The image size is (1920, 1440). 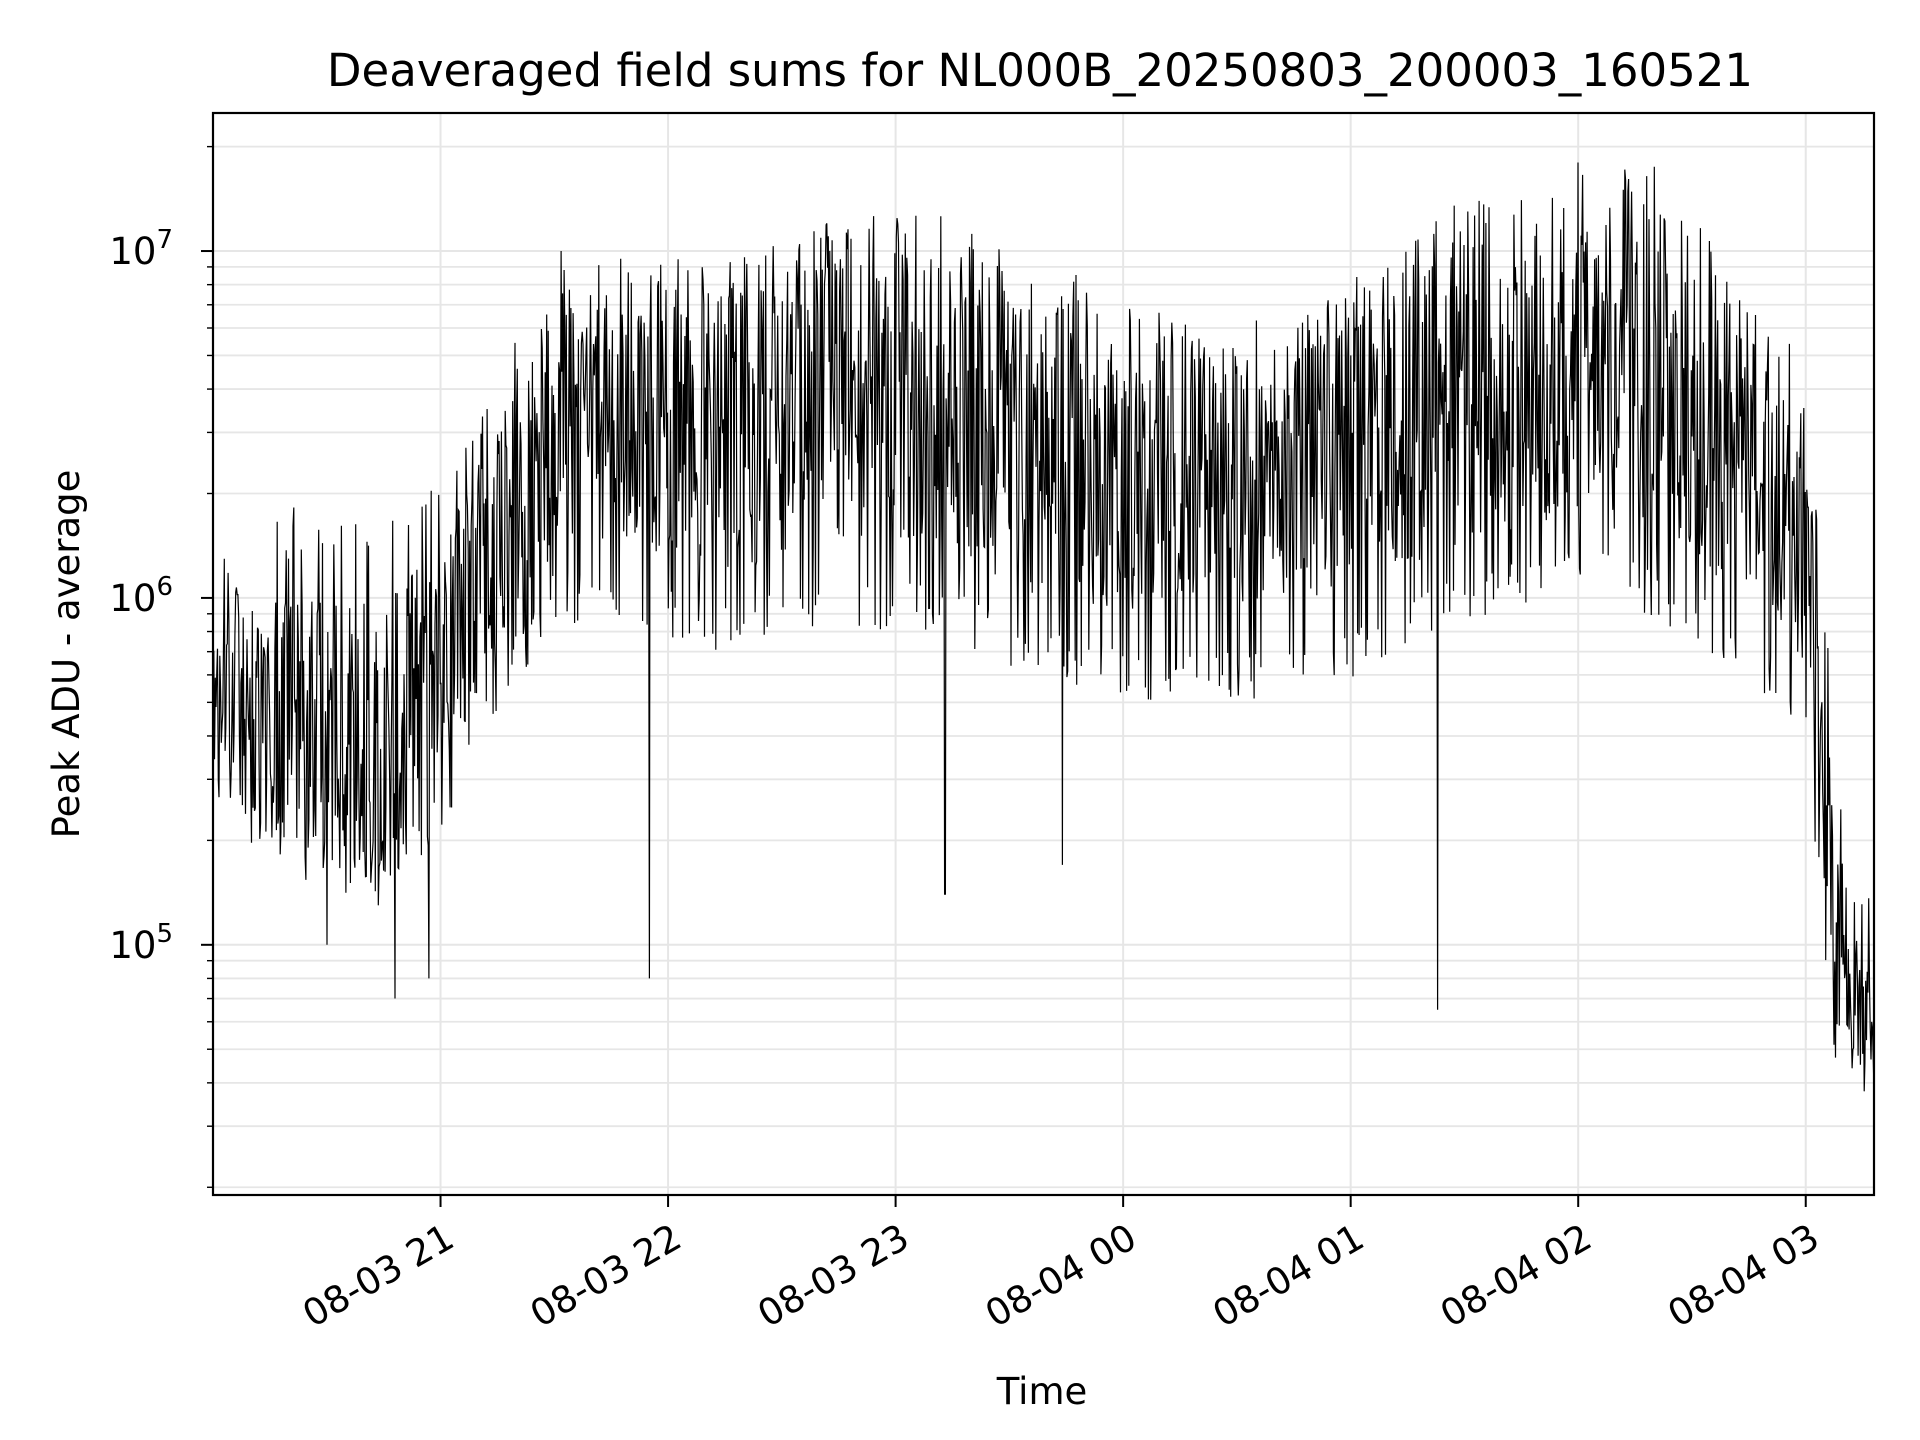 I want to click on y-tick-label: 107, so click(x=141, y=249).